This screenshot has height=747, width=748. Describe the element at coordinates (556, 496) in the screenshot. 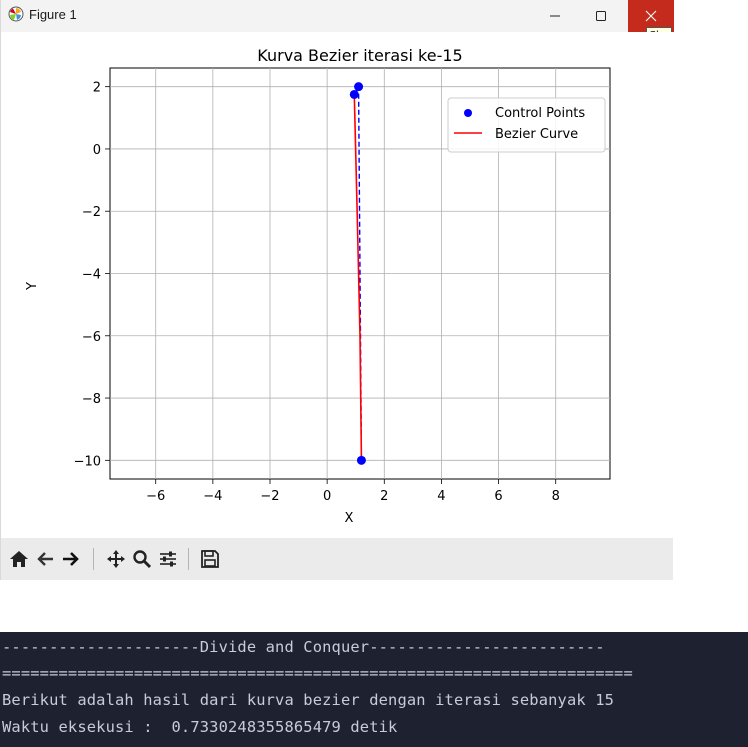

I see `x-tick-label: 8` at that location.